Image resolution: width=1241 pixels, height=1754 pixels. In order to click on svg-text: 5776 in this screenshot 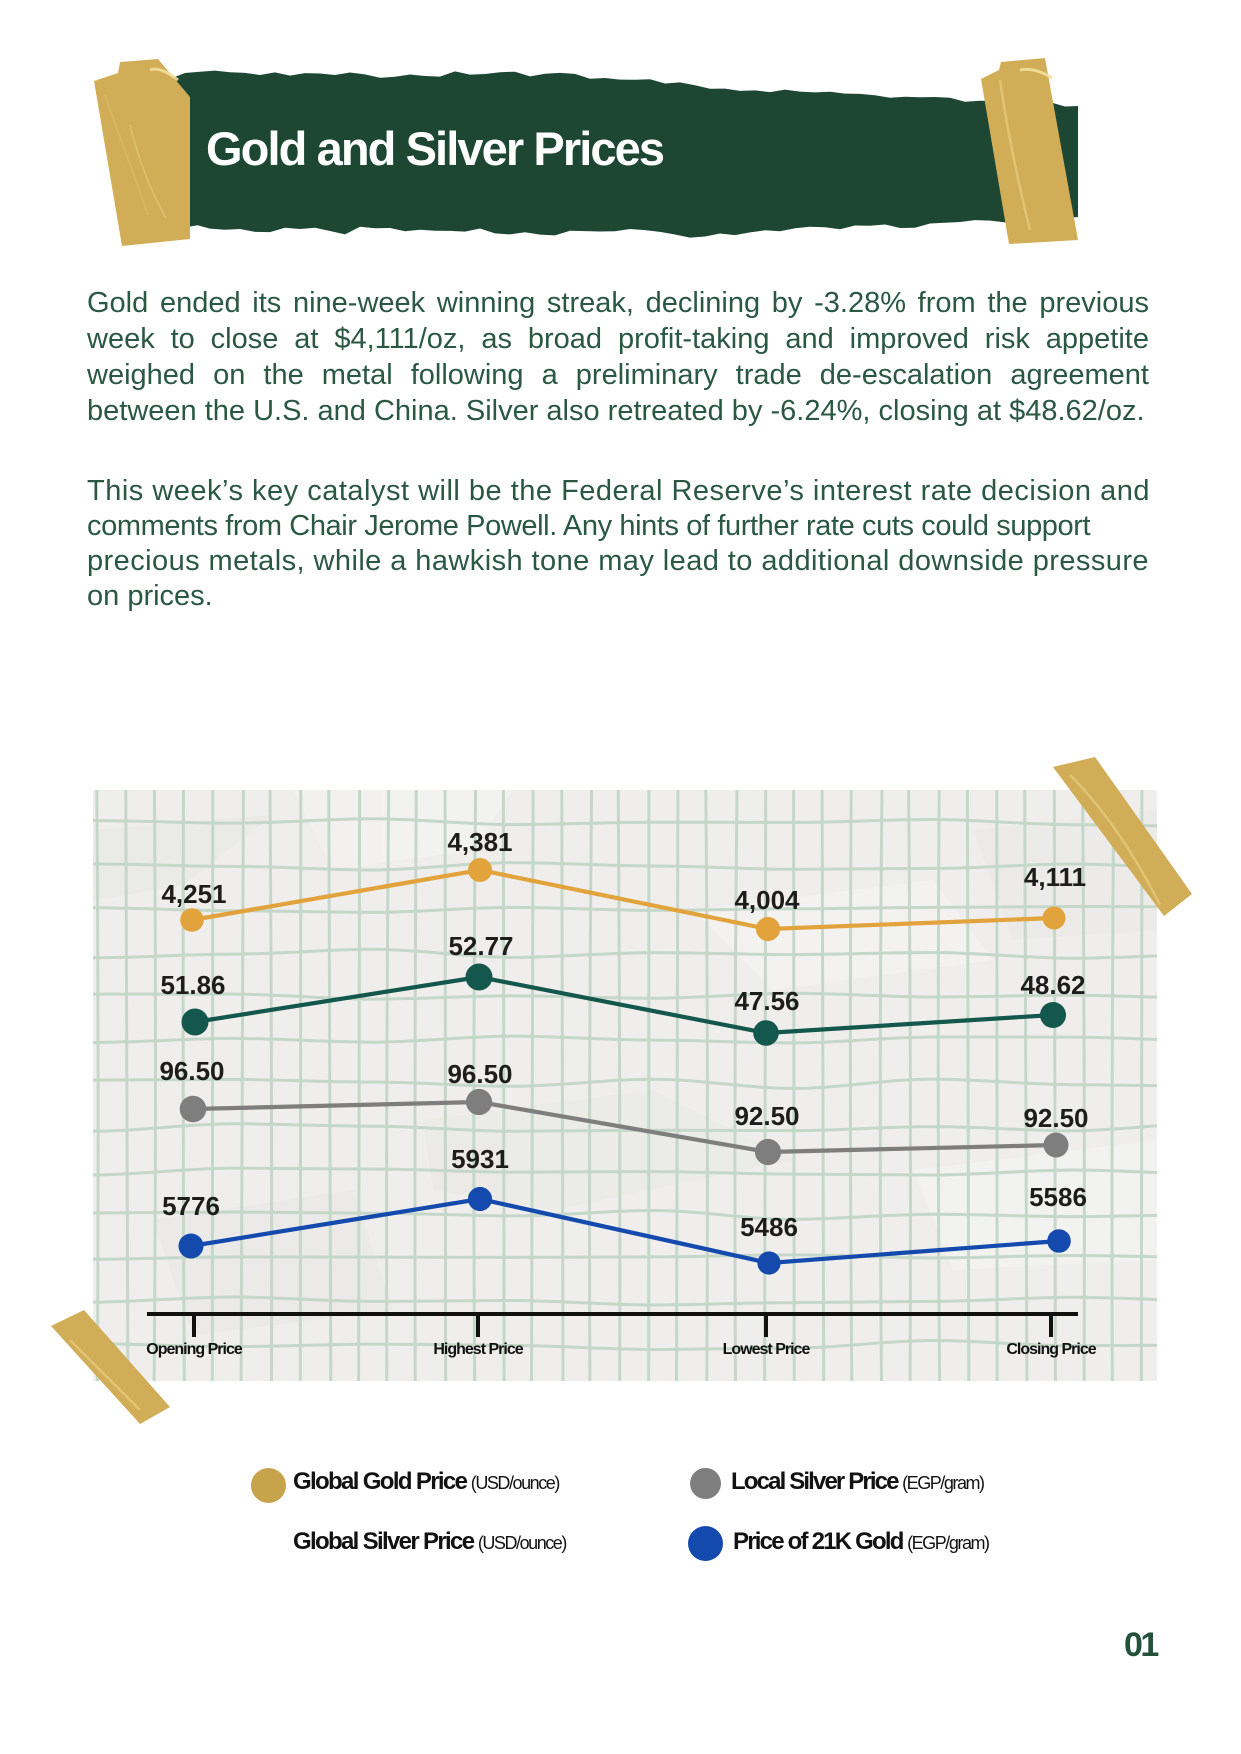, I will do `click(191, 1206)`.